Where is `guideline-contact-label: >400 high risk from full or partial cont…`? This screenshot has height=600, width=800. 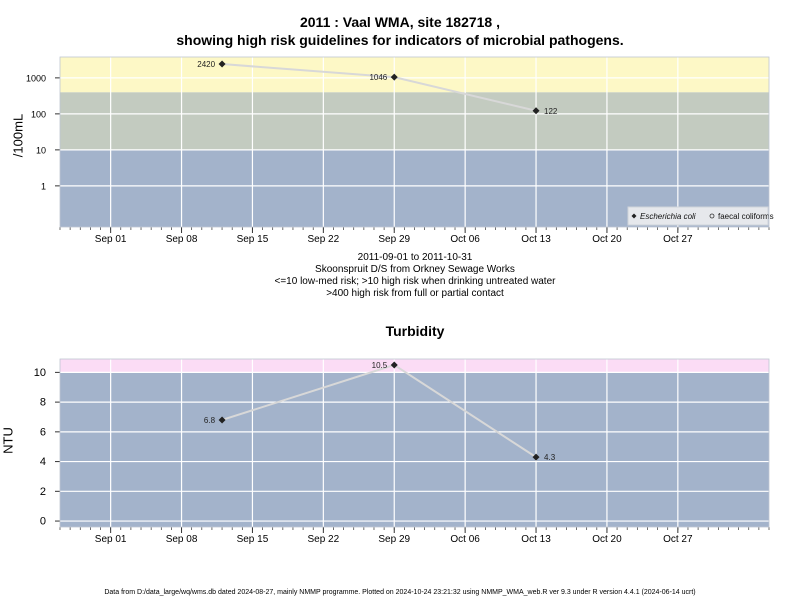 guideline-contact-label: >400 high risk from full or partial cont… is located at coordinates (415, 293).